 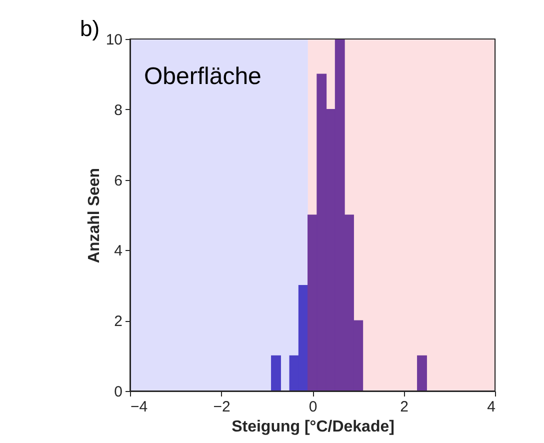 What do you see at coordinates (90, 28) in the screenshot?
I see `text: b)` at bounding box center [90, 28].